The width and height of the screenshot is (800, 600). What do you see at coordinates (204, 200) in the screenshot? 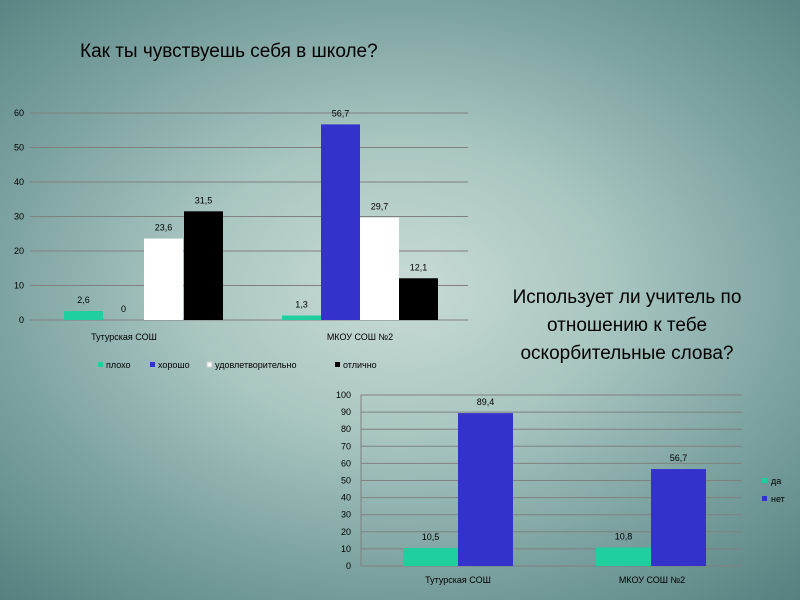
I see `chart1-data-label: 31,5` at bounding box center [204, 200].